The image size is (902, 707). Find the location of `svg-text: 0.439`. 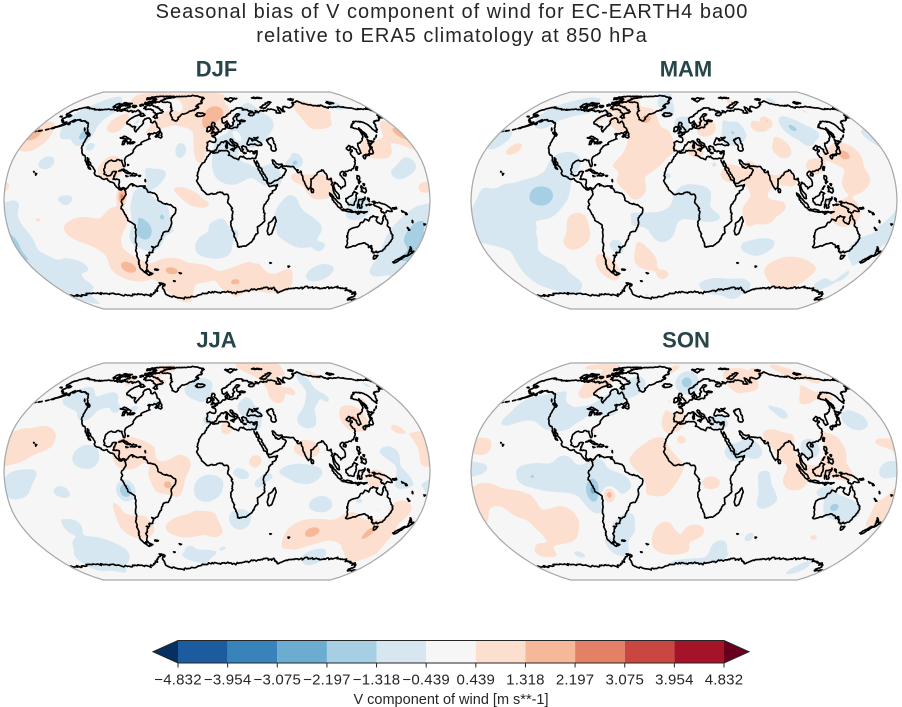

svg-text: 0.439 is located at coordinates (476, 680).